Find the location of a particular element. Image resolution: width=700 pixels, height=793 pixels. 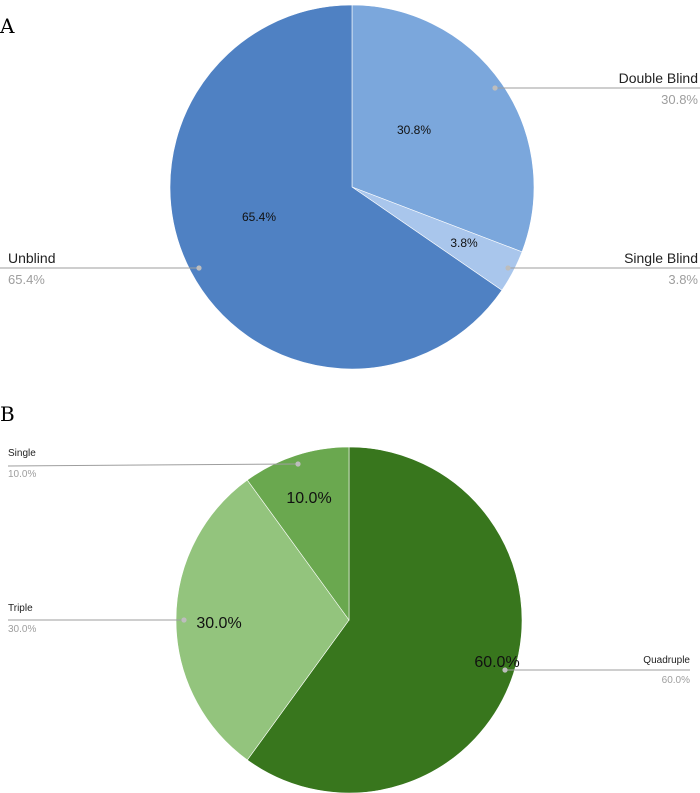

leader-line-single is located at coordinates (153, 465).